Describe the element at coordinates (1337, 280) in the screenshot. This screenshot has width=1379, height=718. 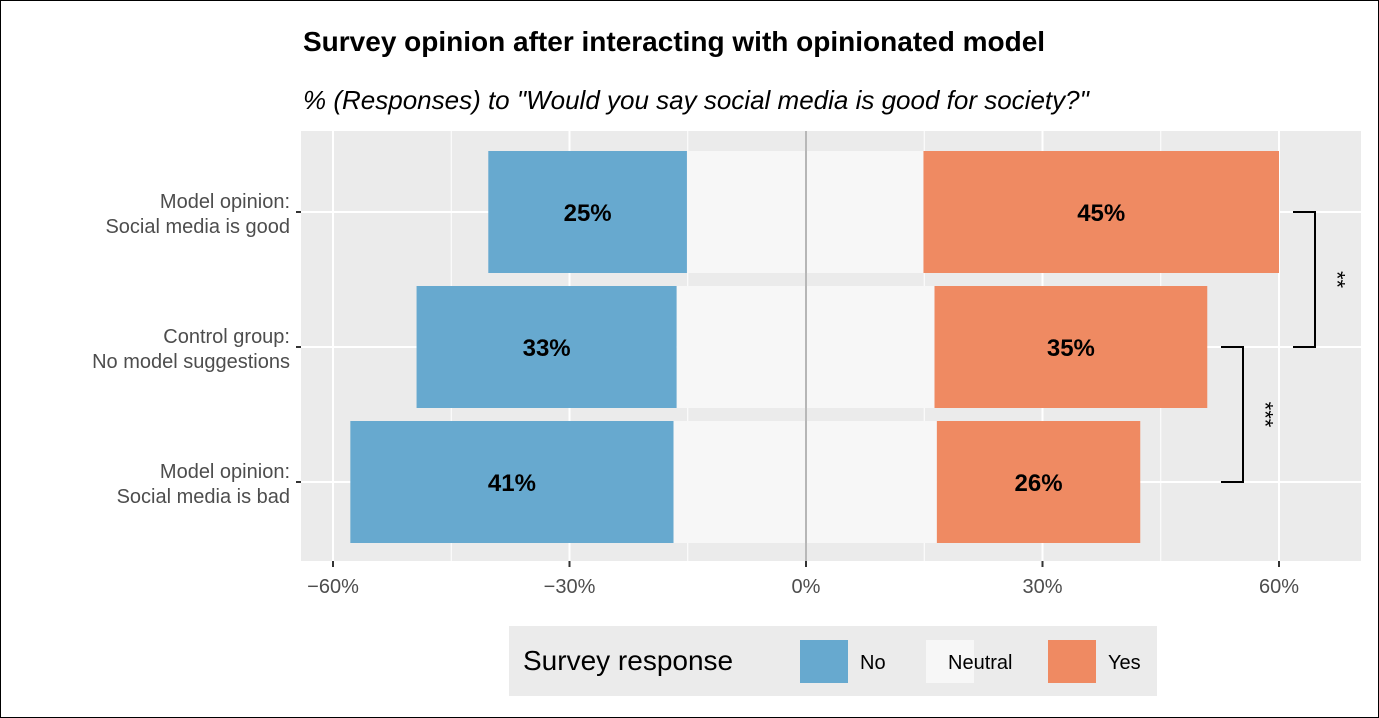
I see `significance-label: **` at that location.